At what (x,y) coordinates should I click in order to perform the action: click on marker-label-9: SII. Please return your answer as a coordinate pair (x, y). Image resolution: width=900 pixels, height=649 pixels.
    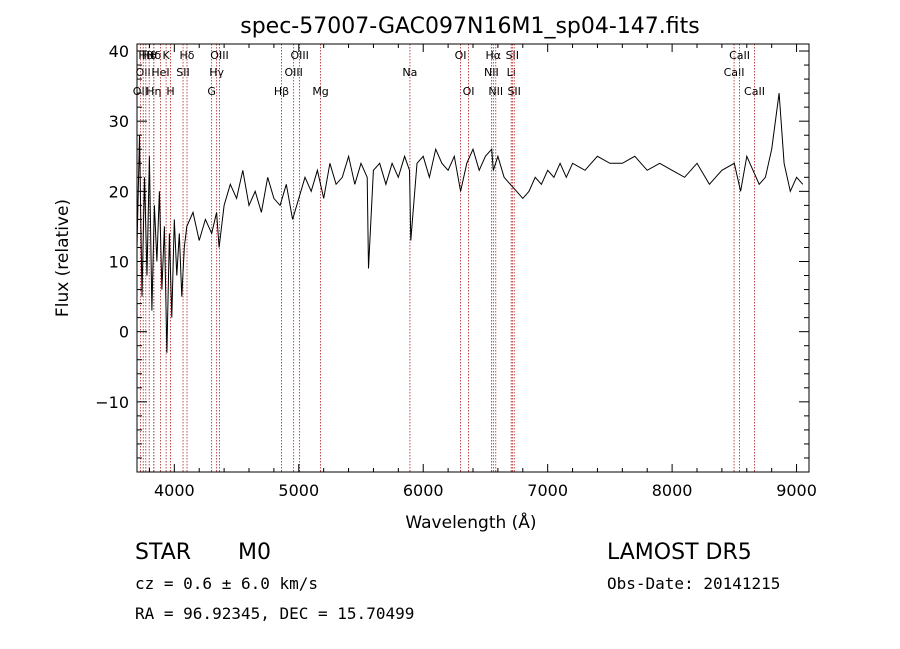
    Looking at the image, I should click on (182, 72).